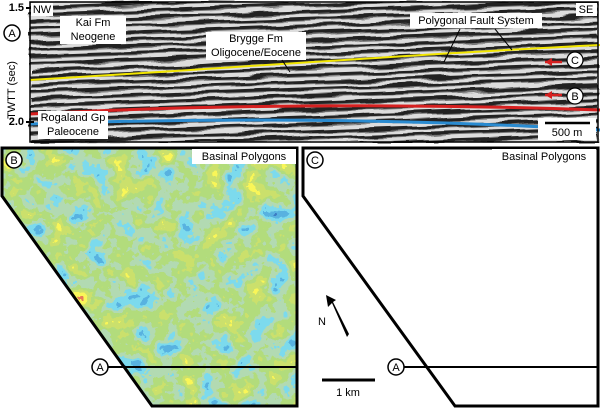  Describe the element at coordinates (256, 39) in the screenshot. I see `annotation: Brygge Fm` at that location.